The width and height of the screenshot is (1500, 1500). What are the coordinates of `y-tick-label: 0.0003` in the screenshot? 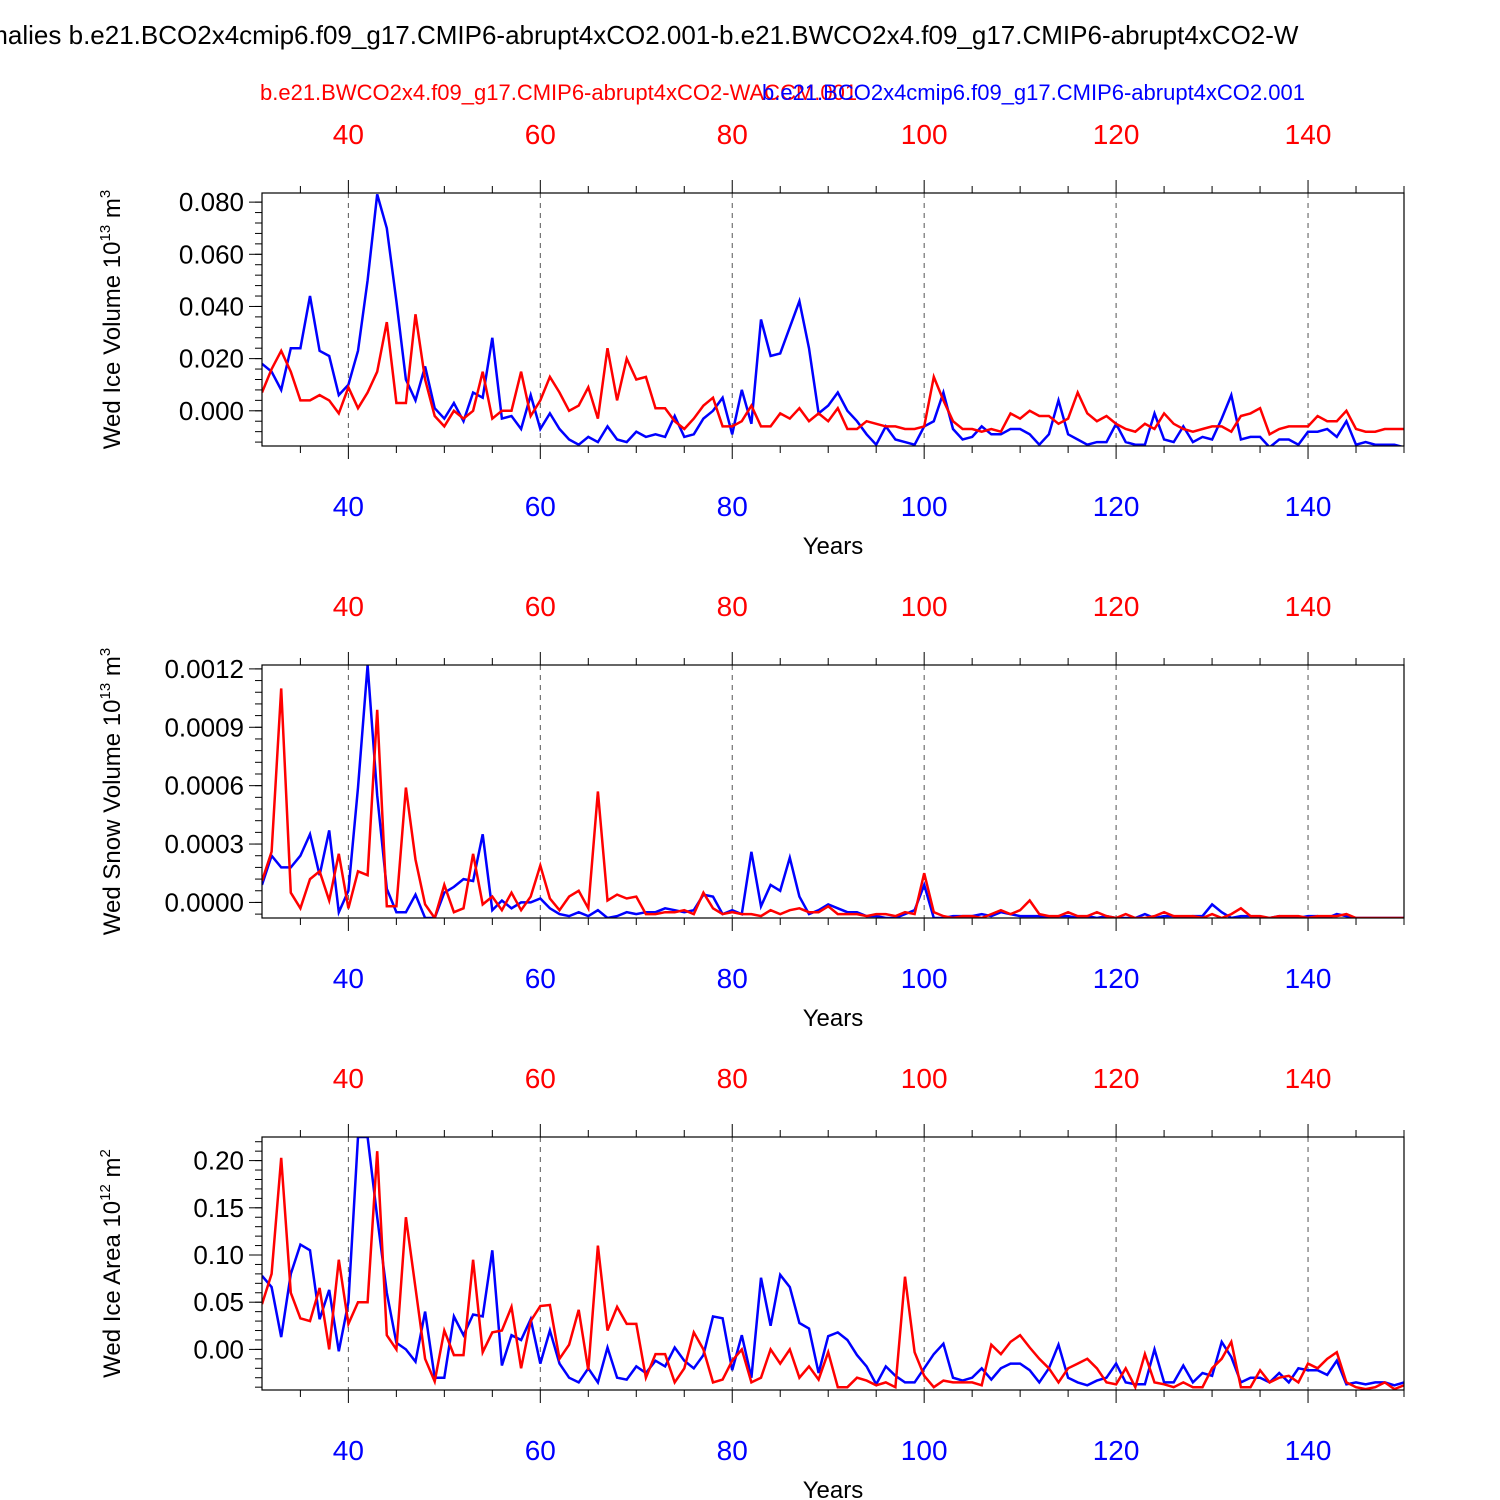 It's located at (204, 844).